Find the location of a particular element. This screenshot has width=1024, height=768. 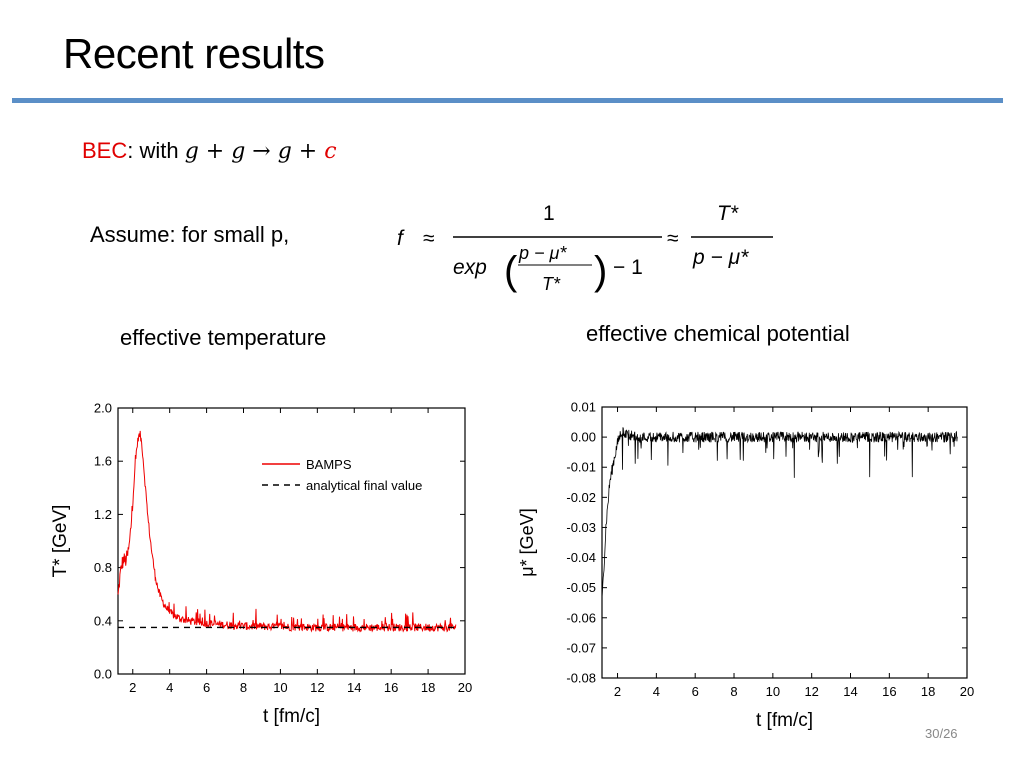

caption-effective-temperature: effective temperature is located at coordinates (223, 337).